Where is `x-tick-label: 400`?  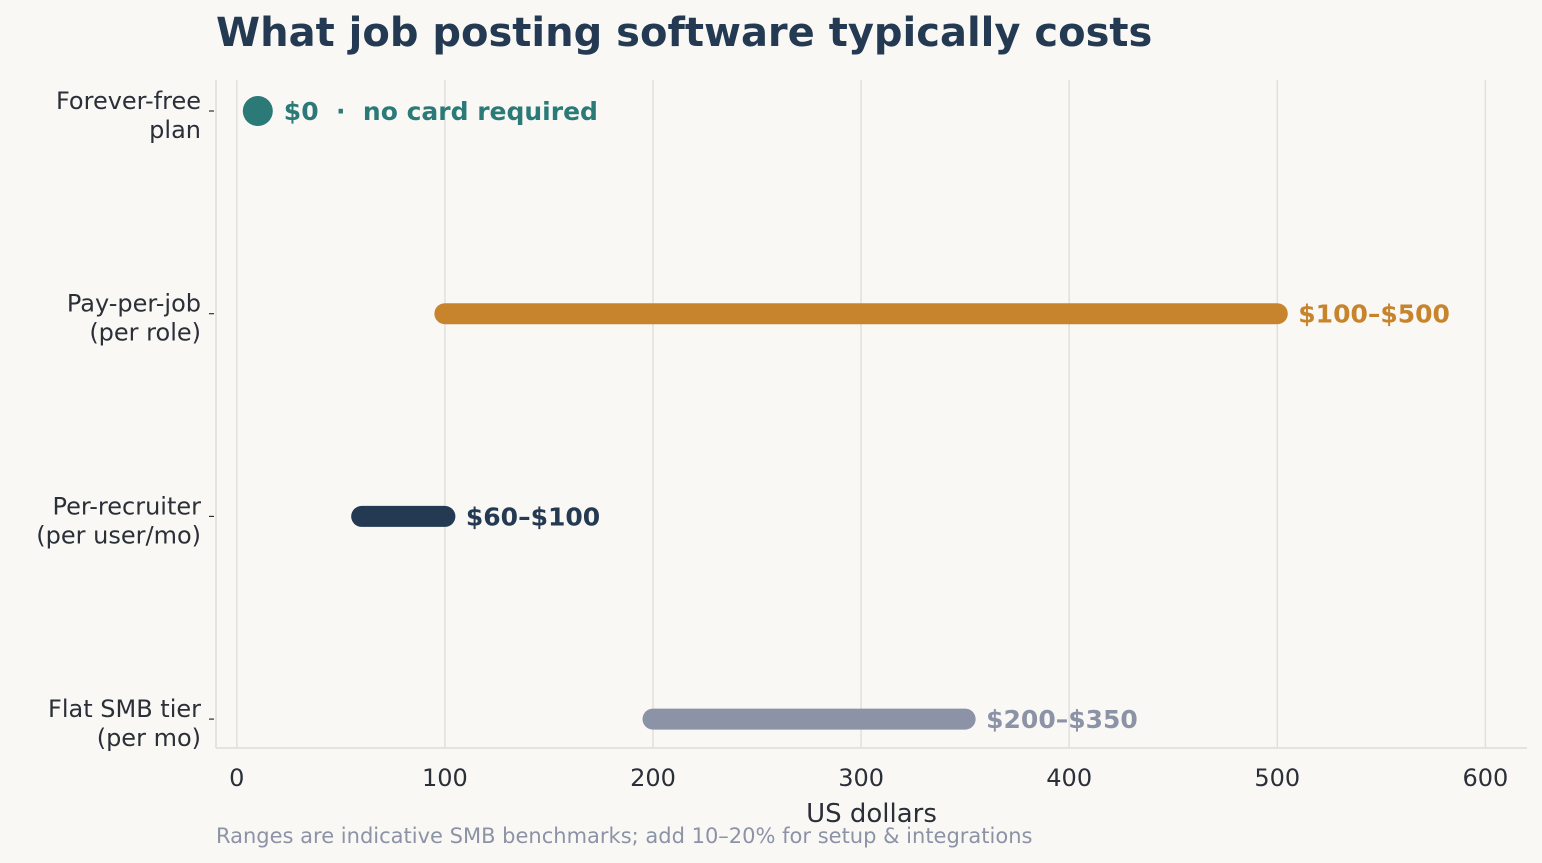 x-tick-label: 400 is located at coordinates (1069, 778).